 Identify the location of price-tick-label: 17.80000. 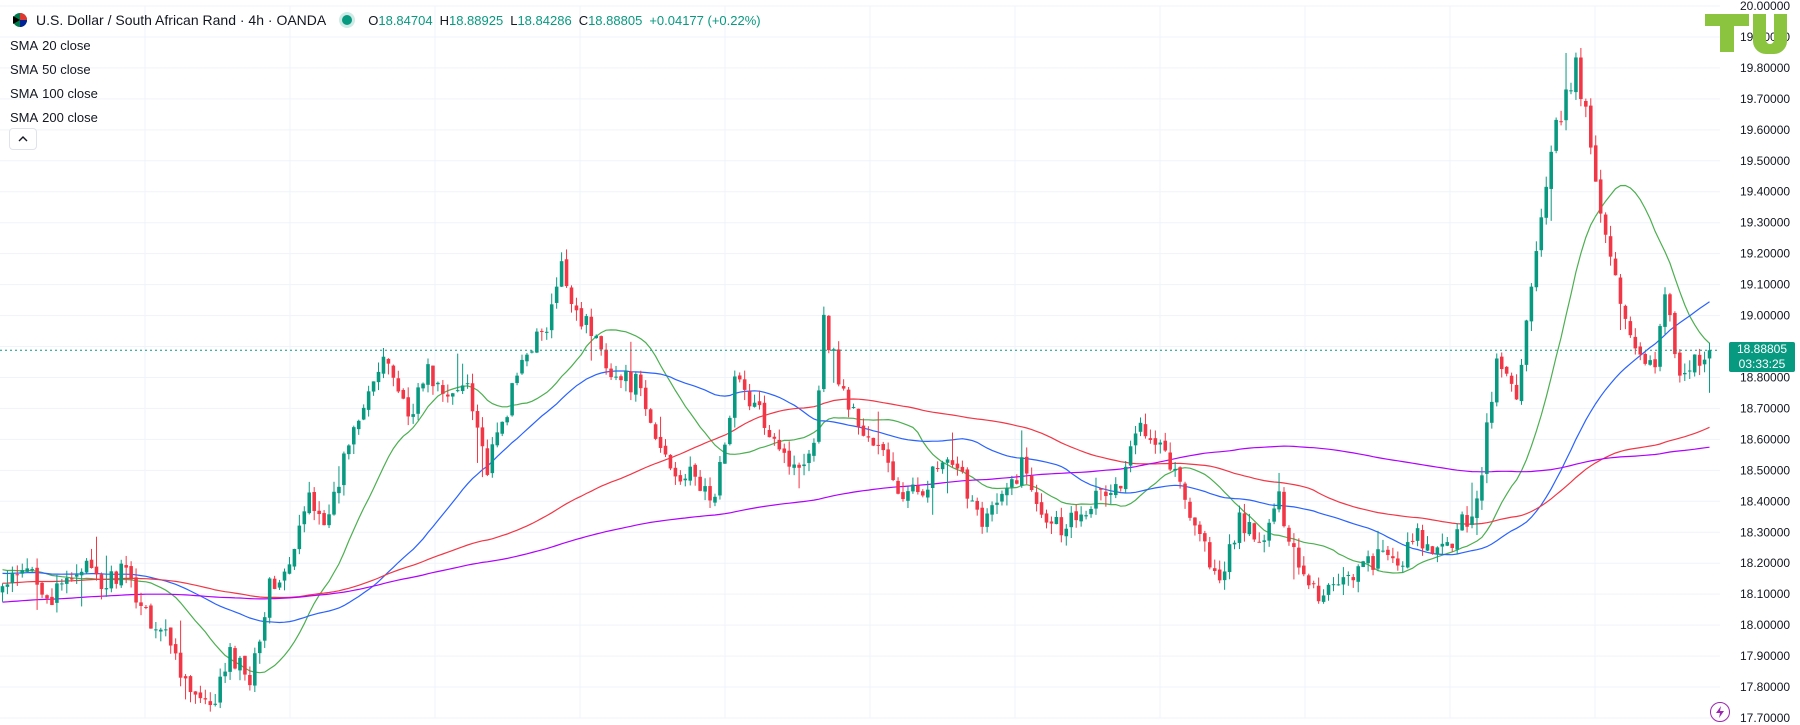
(1765, 687).